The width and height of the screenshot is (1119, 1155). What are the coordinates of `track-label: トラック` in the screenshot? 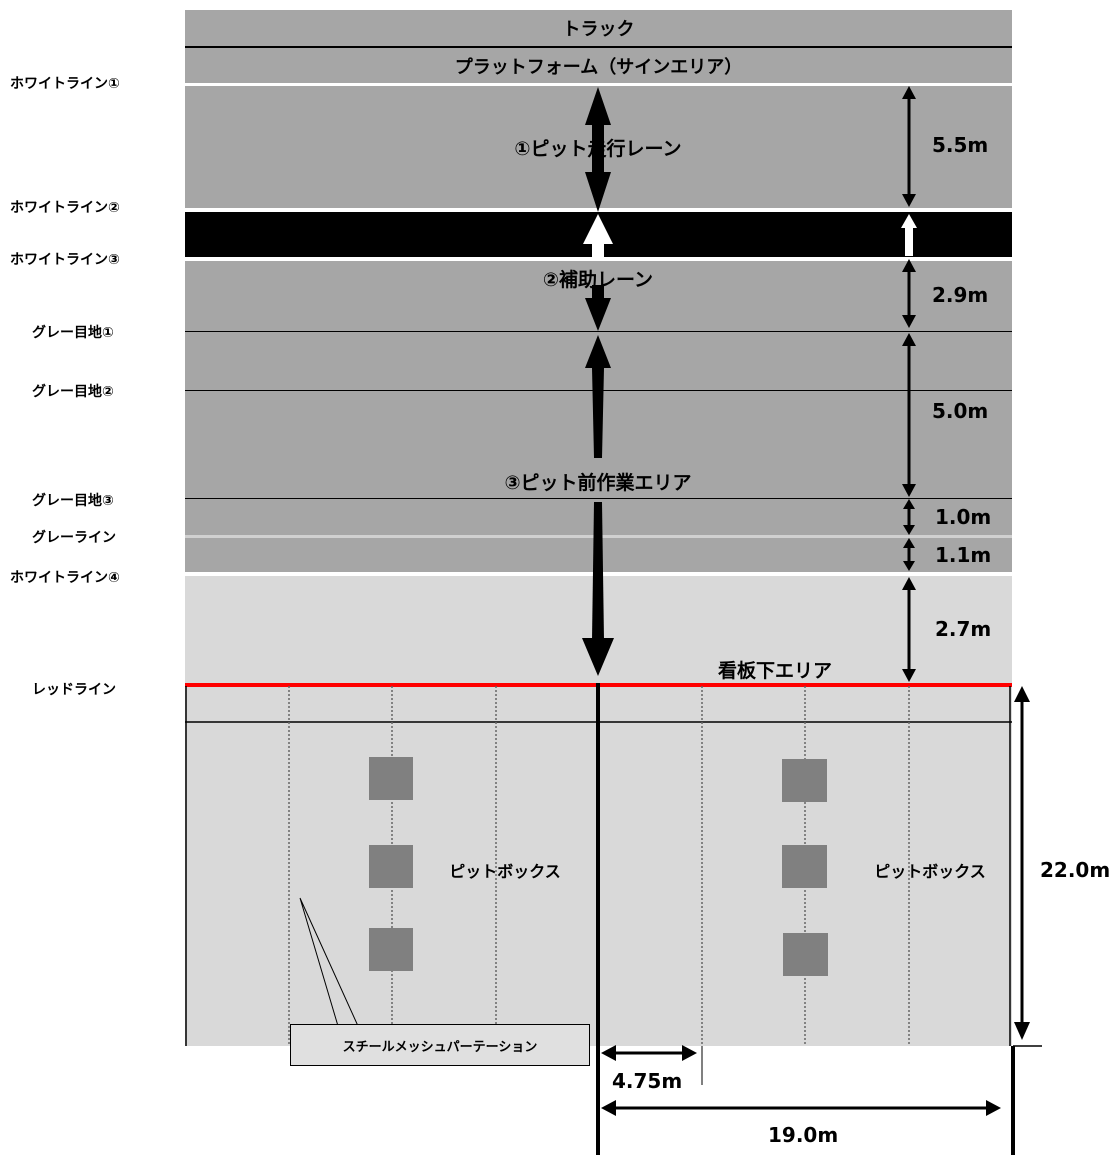 It's located at (598, 29).